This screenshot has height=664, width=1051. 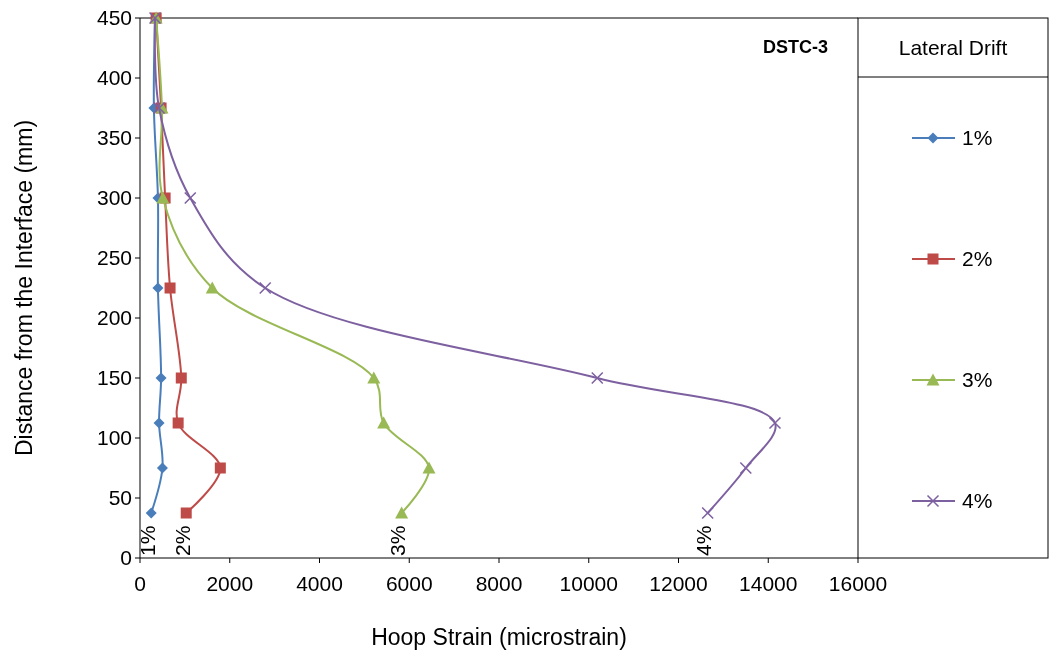 What do you see at coordinates (953, 47) in the screenshot?
I see `legend-title: Lateral Drift` at bounding box center [953, 47].